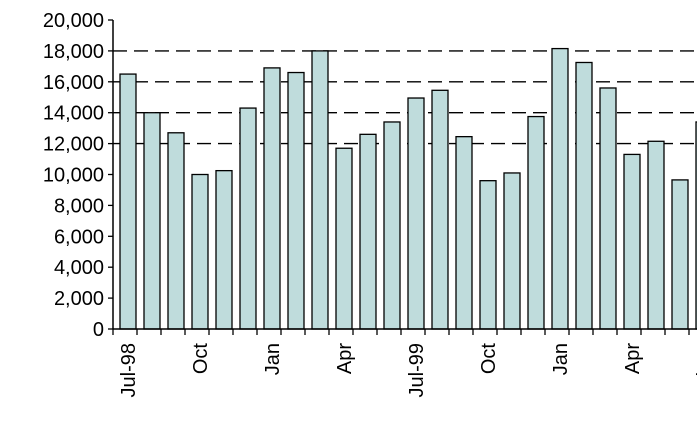 This screenshot has width=697, height=424. Describe the element at coordinates (73, 83) in the screenshot. I see `y-tick-label: 16,000` at that location.